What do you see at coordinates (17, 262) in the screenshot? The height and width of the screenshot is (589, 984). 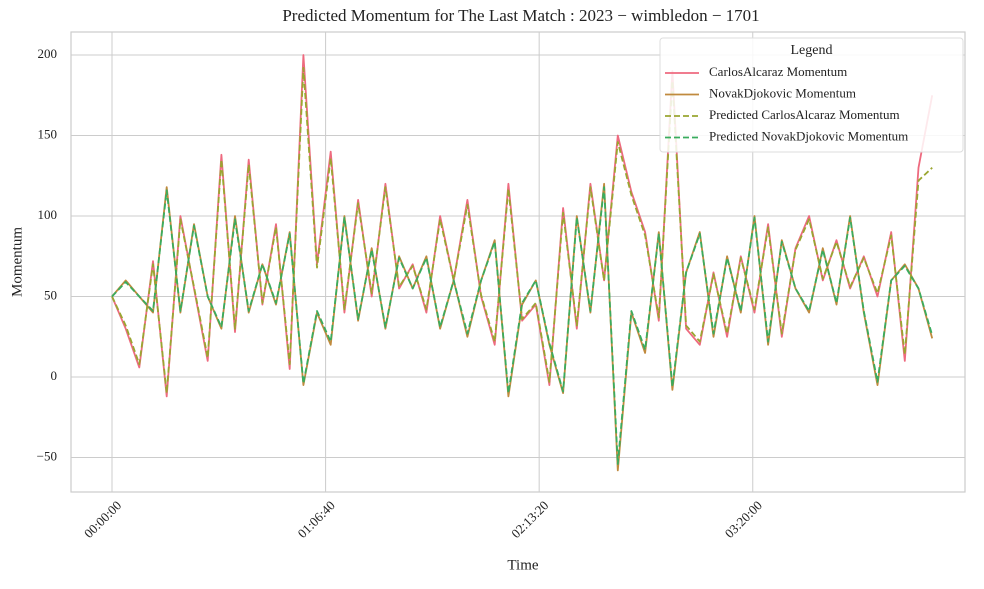 I see `y-axis-label: Momentum` at bounding box center [17, 262].